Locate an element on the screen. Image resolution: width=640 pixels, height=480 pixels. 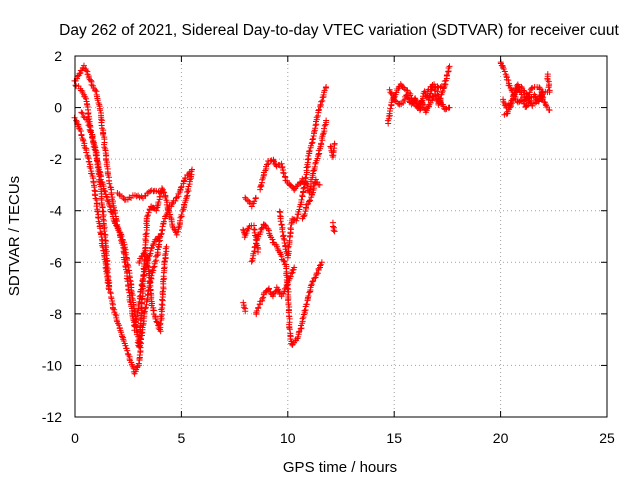
y-tick-label: -6 is located at coordinates (56, 262).